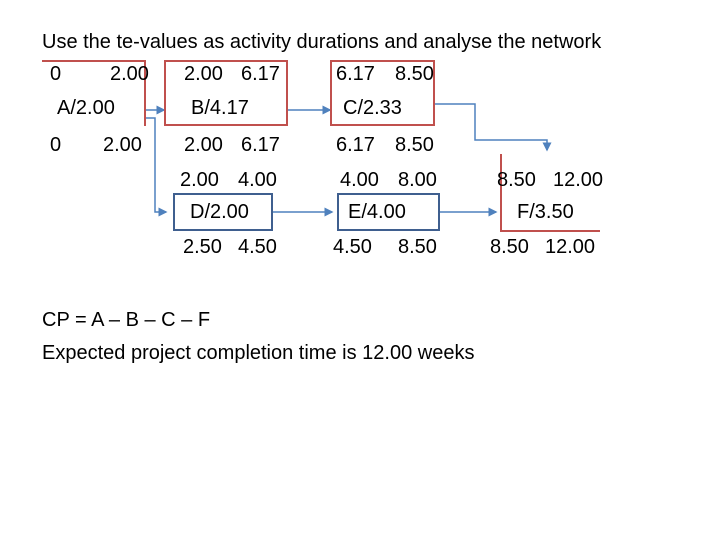 The height and width of the screenshot is (540, 720). What do you see at coordinates (260, 74) in the screenshot?
I see `activity-b-ef: 6.17` at bounding box center [260, 74].